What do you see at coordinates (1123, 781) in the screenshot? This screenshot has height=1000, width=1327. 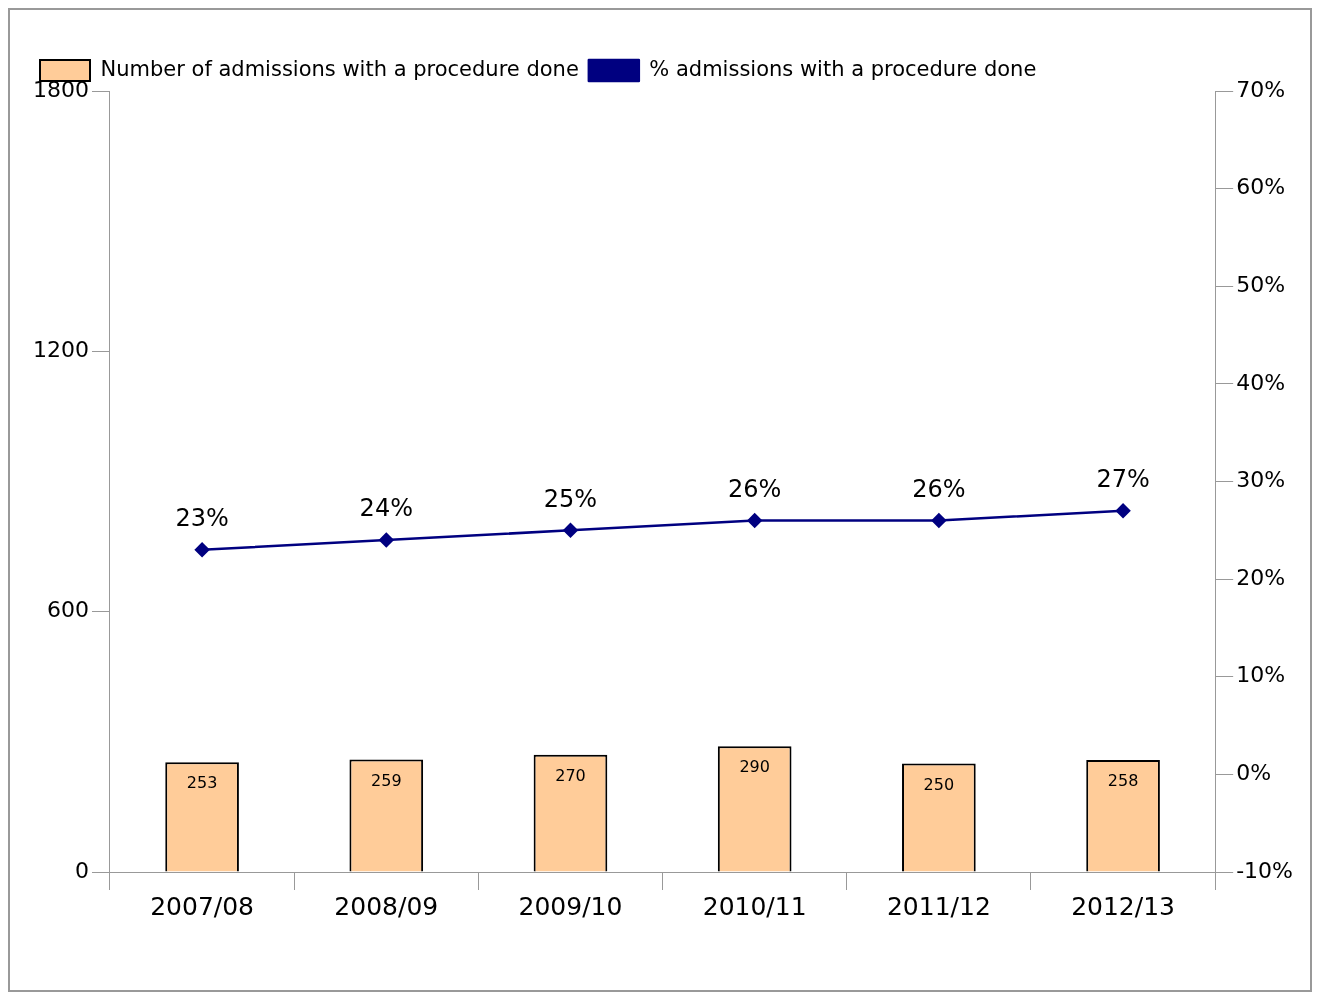 I see `data-label: 258` at bounding box center [1123, 781].